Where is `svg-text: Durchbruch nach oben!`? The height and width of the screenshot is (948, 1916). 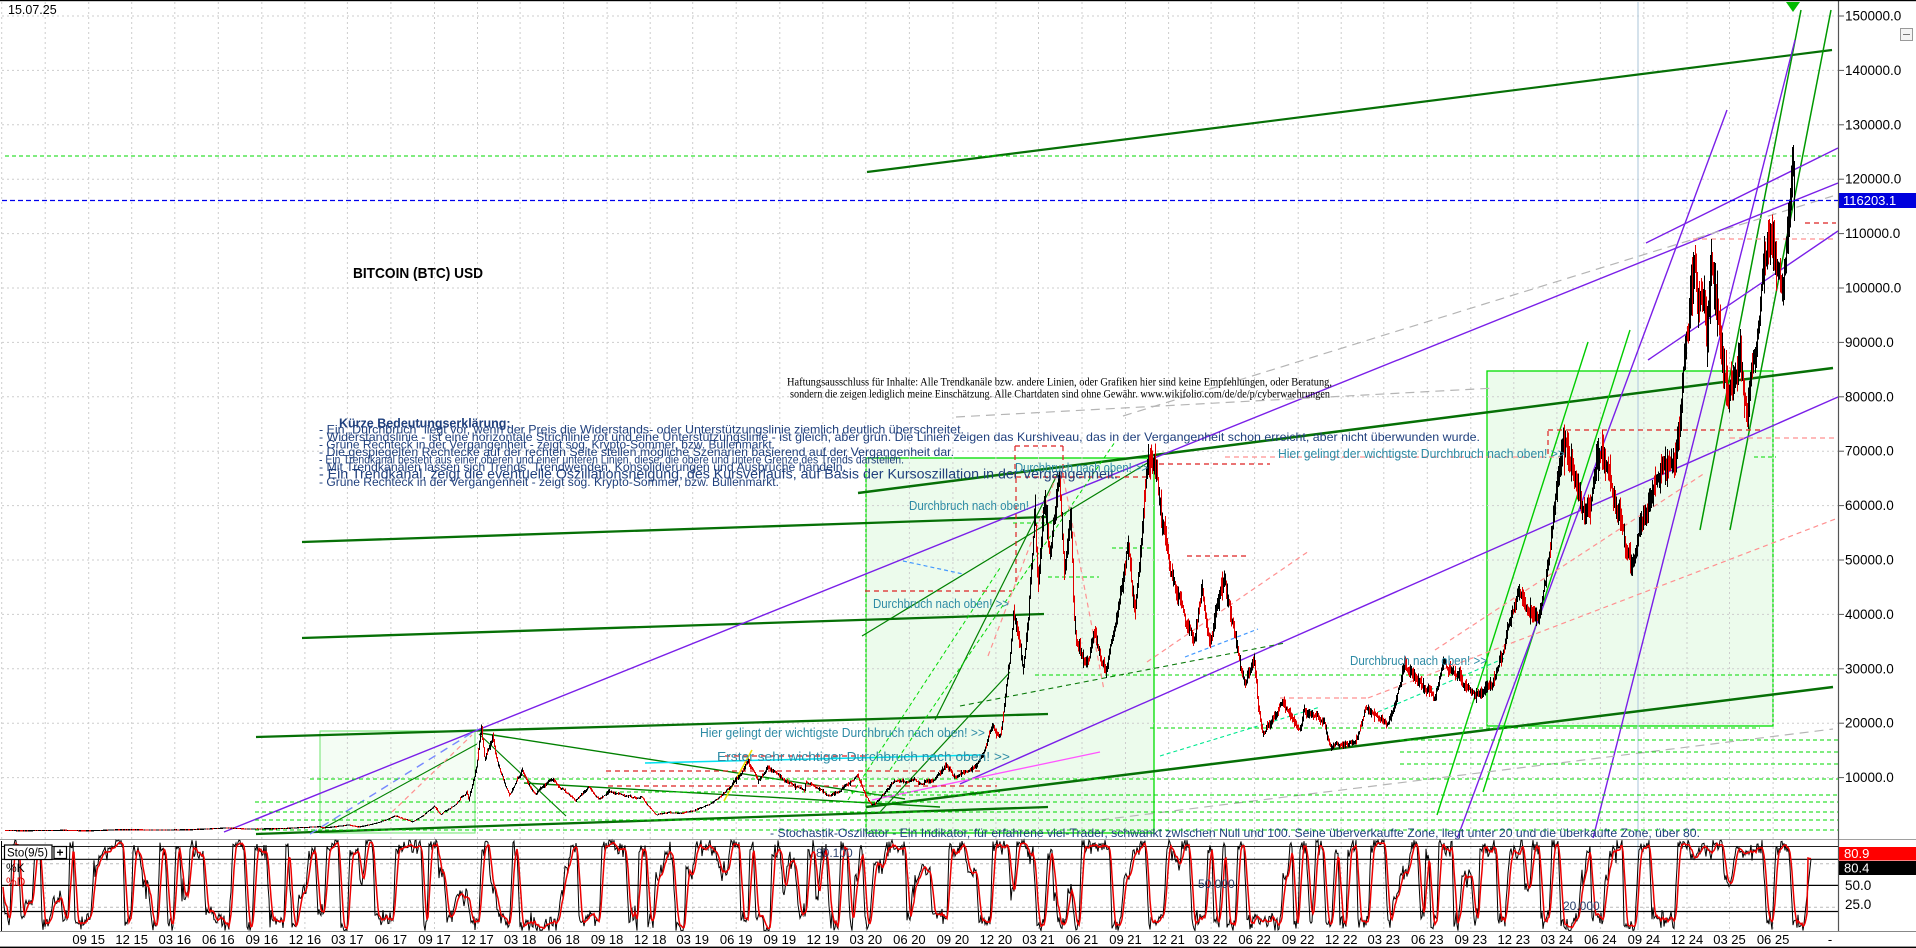 svg-text: Durchbruch nach oben! is located at coordinates (969, 506).